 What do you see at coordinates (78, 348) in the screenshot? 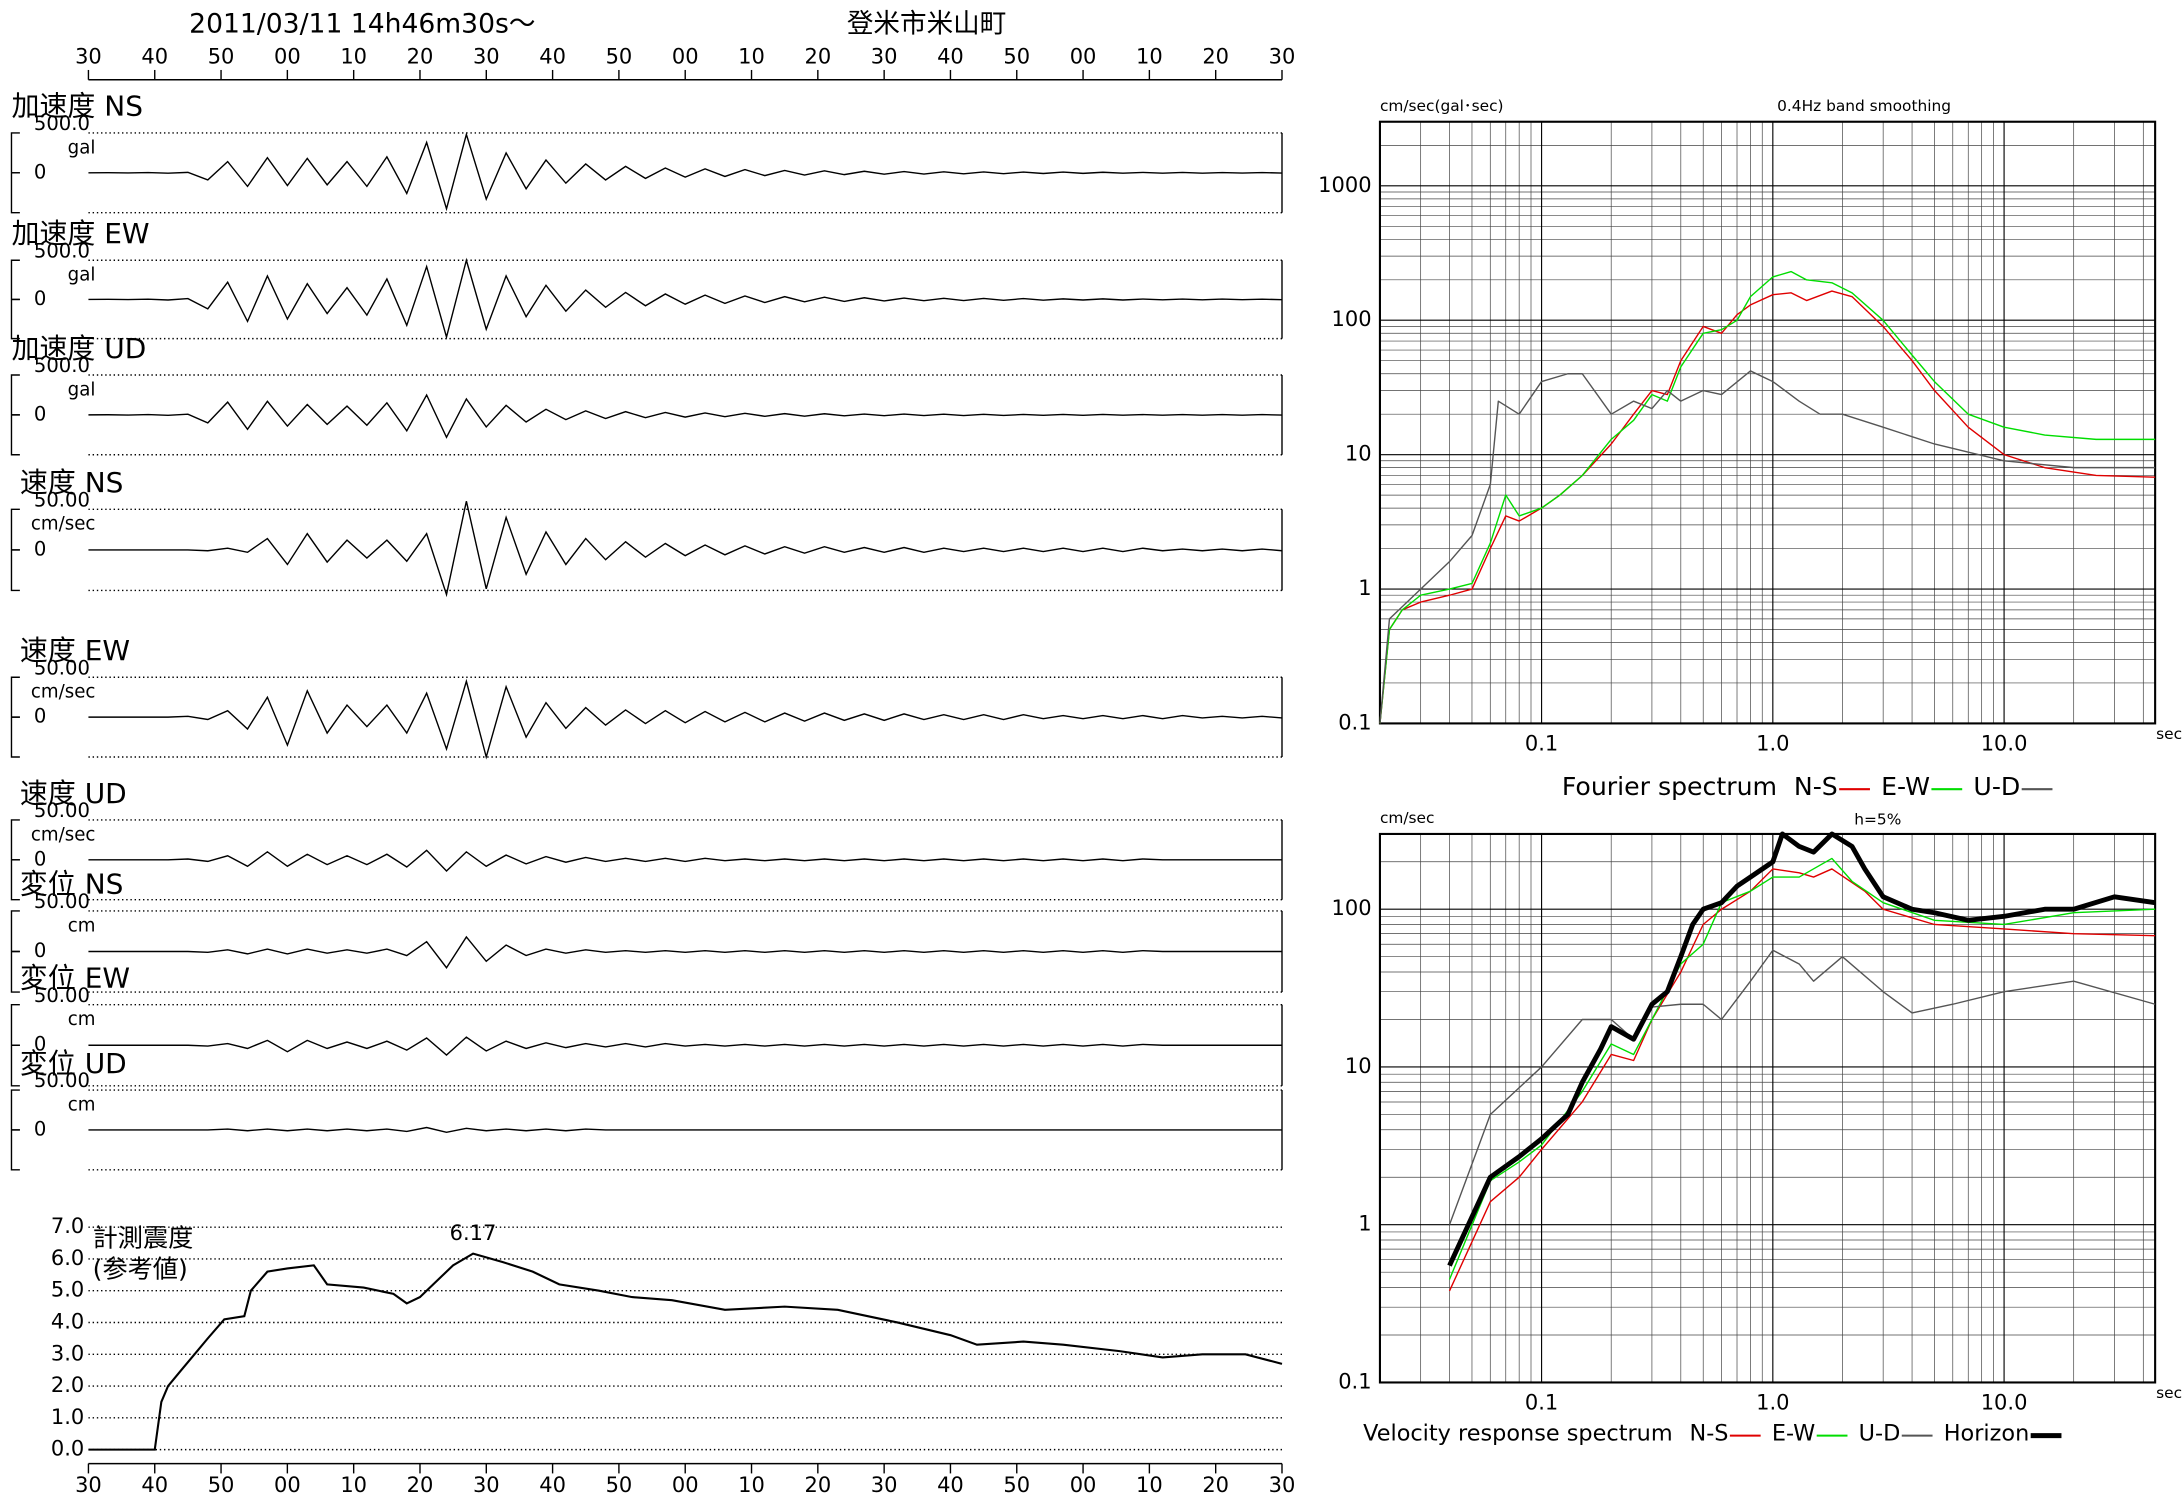
I see `panel-label: 加速度 UD` at bounding box center [78, 348].